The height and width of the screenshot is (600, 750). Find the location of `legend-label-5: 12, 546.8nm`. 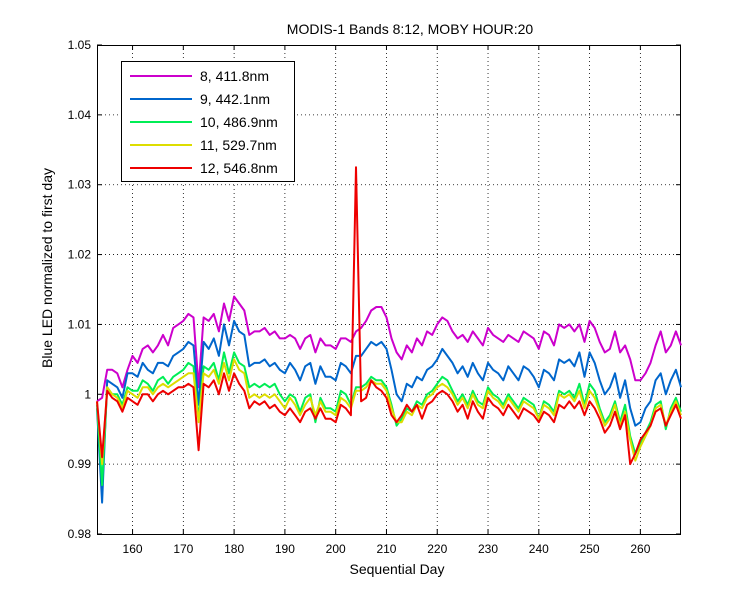

legend-label-5: 12, 546.8nm is located at coordinates (239, 168).